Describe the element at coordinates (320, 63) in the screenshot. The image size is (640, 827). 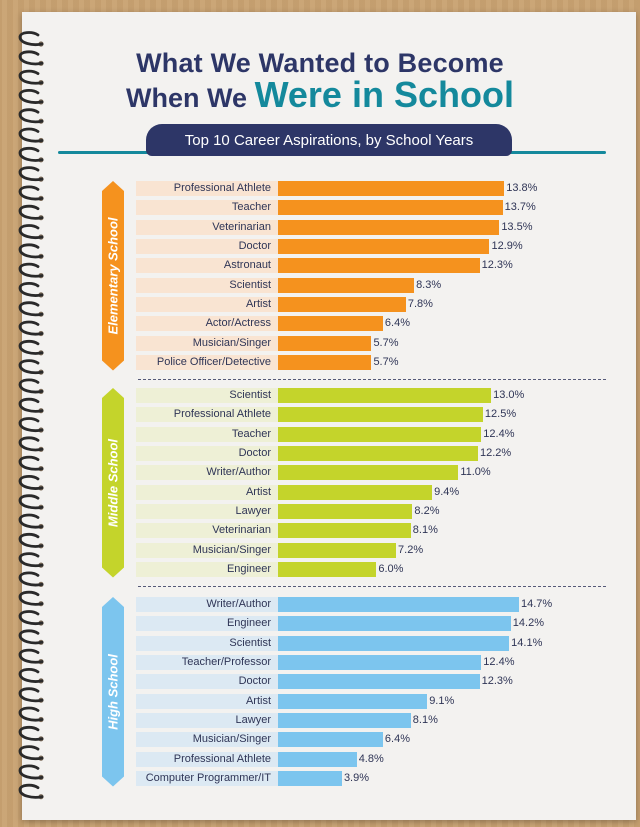
I see `title-line-1: What We Wanted to Become` at that location.